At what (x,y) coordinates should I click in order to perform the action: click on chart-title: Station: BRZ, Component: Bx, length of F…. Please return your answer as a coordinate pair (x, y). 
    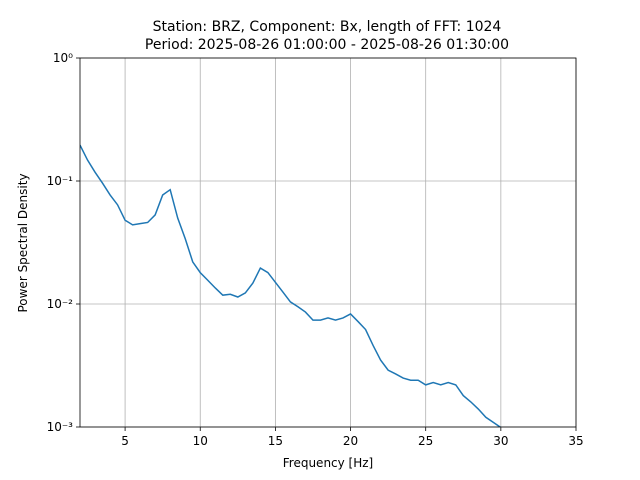
    Looking at the image, I should click on (327, 27).